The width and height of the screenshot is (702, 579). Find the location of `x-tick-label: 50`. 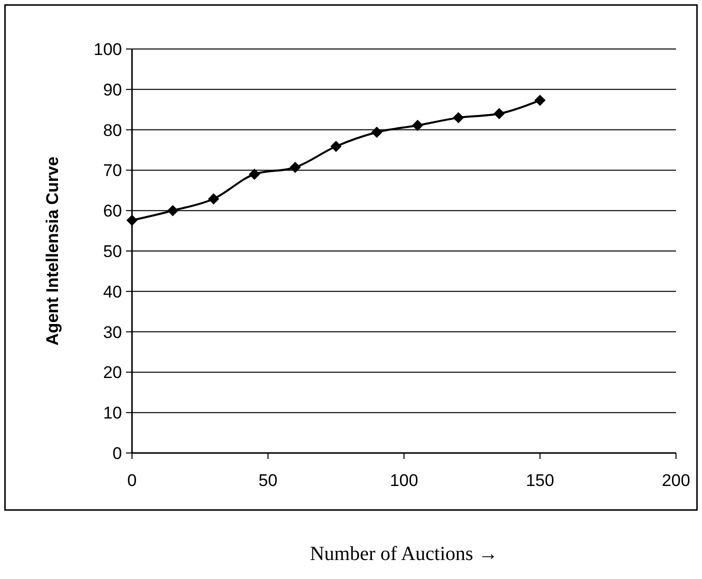

x-tick-label: 50 is located at coordinates (268, 480).